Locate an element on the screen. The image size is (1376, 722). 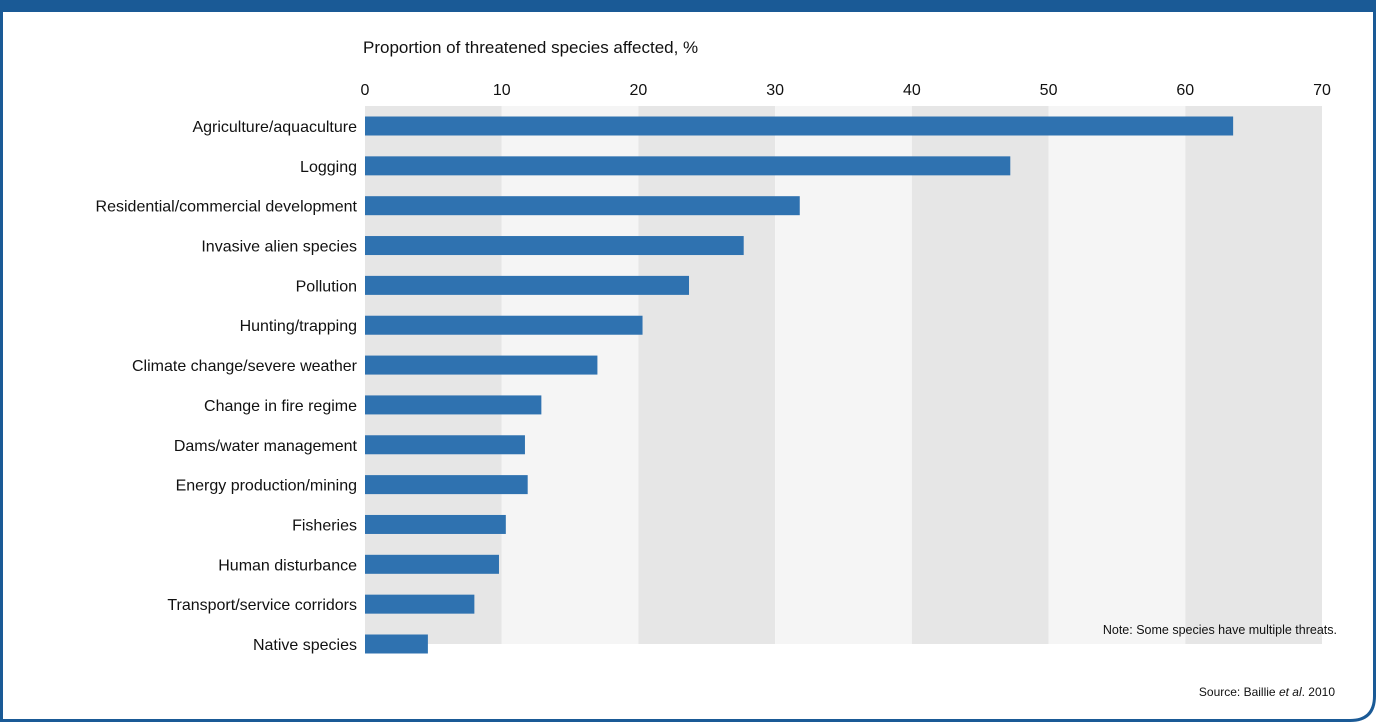
category-label: Climate change/severe weather is located at coordinates (245, 366).